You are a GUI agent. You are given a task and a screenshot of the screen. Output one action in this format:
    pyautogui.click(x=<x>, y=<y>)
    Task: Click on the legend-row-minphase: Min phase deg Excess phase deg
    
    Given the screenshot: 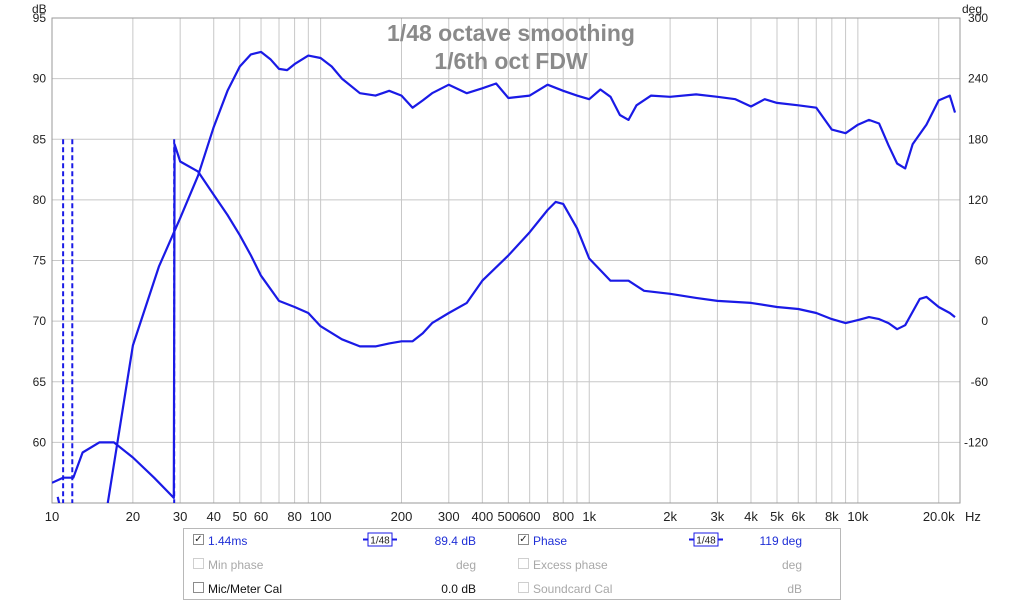 What is the action you would take?
    pyautogui.click(x=512, y=565)
    